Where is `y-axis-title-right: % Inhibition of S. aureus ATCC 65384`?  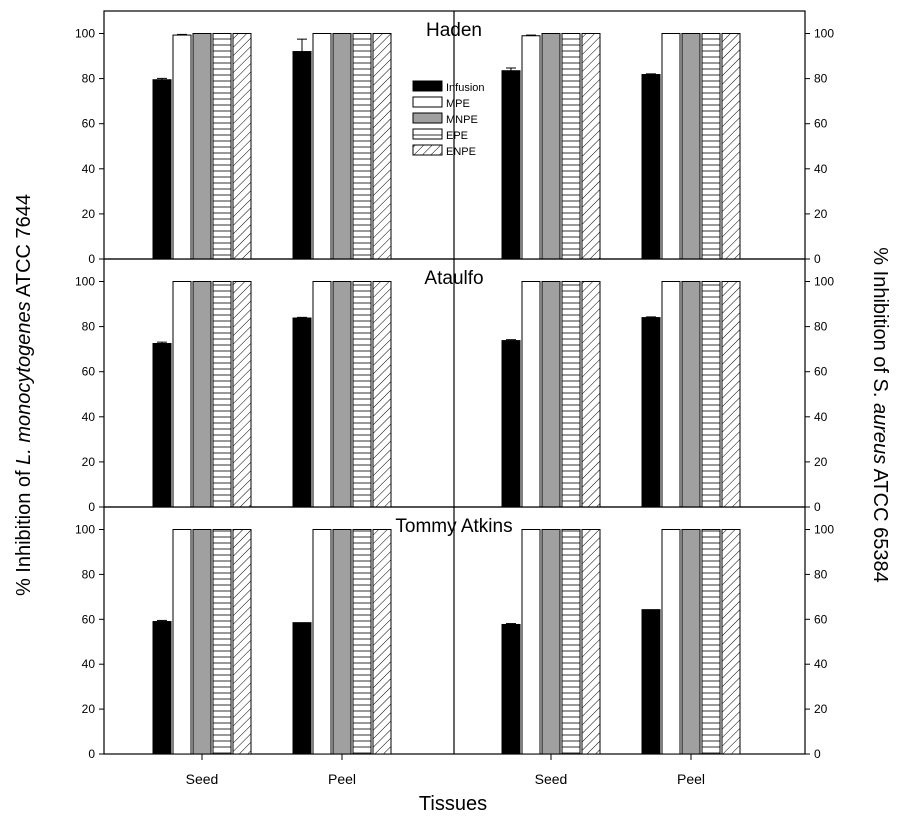 y-axis-title-right: % Inhibition of S. aureus ATCC 65384 is located at coordinates (880, 414).